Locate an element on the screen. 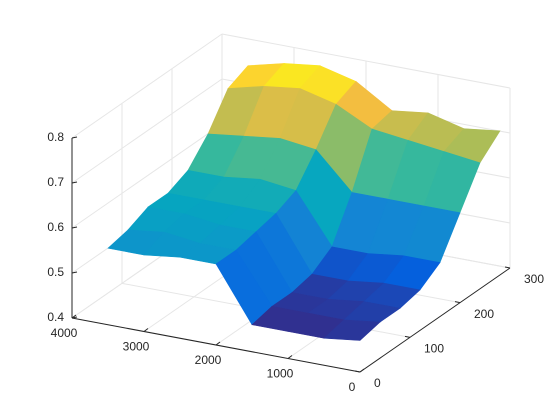  z-tick-label: 0.8 is located at coordinates (55, 137).